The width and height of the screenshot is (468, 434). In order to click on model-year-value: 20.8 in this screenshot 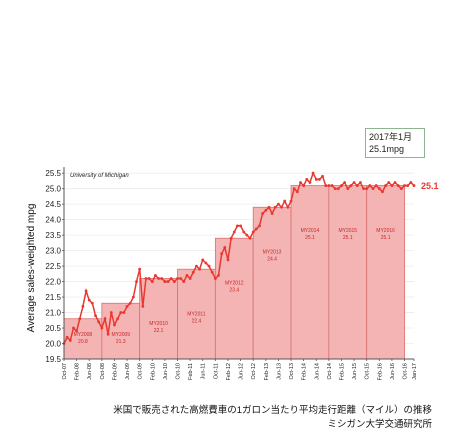, I will do `click(83, 342)`.